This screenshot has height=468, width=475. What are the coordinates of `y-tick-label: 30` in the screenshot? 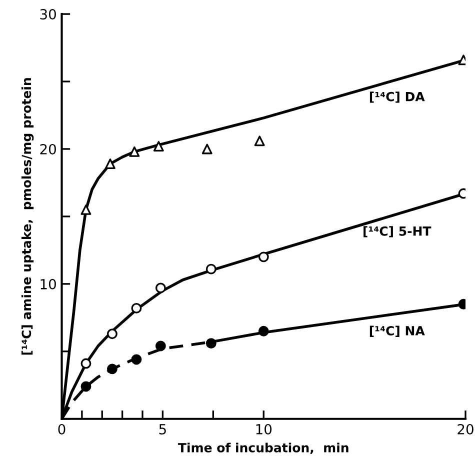 It's located at (48, 14).